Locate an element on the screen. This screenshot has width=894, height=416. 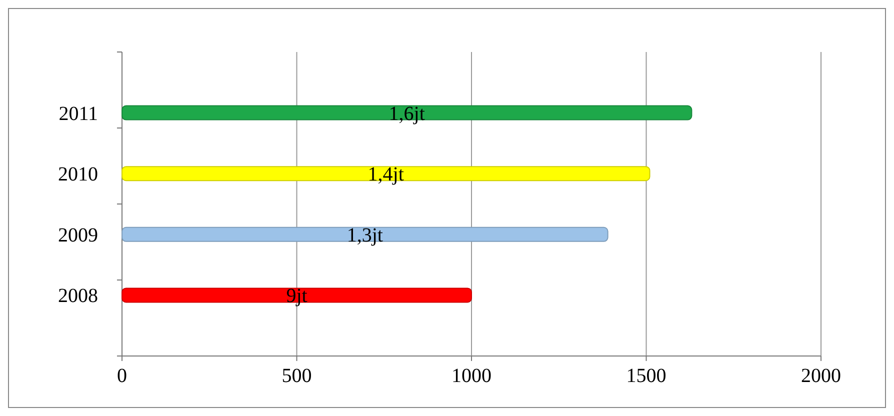
x-tick-label: 1000 is located at coordinates (472, 376).